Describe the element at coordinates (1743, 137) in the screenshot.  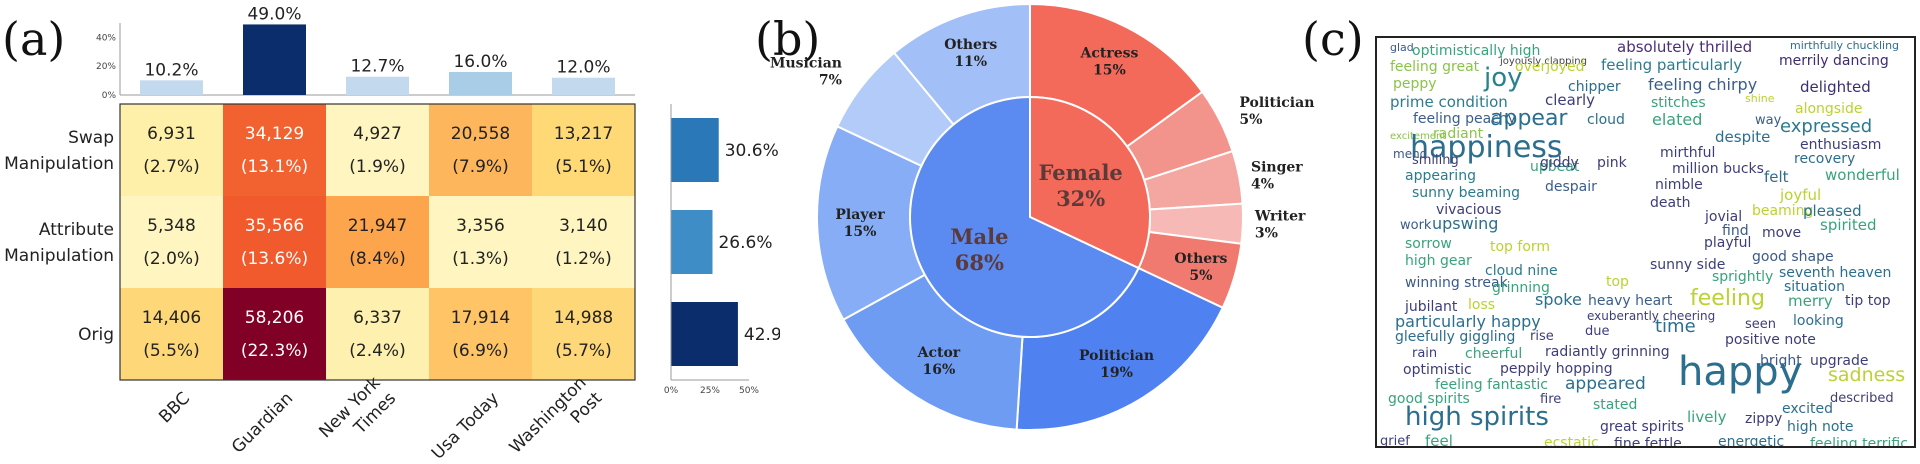
I see `word-cloud-word: despite` at that location.